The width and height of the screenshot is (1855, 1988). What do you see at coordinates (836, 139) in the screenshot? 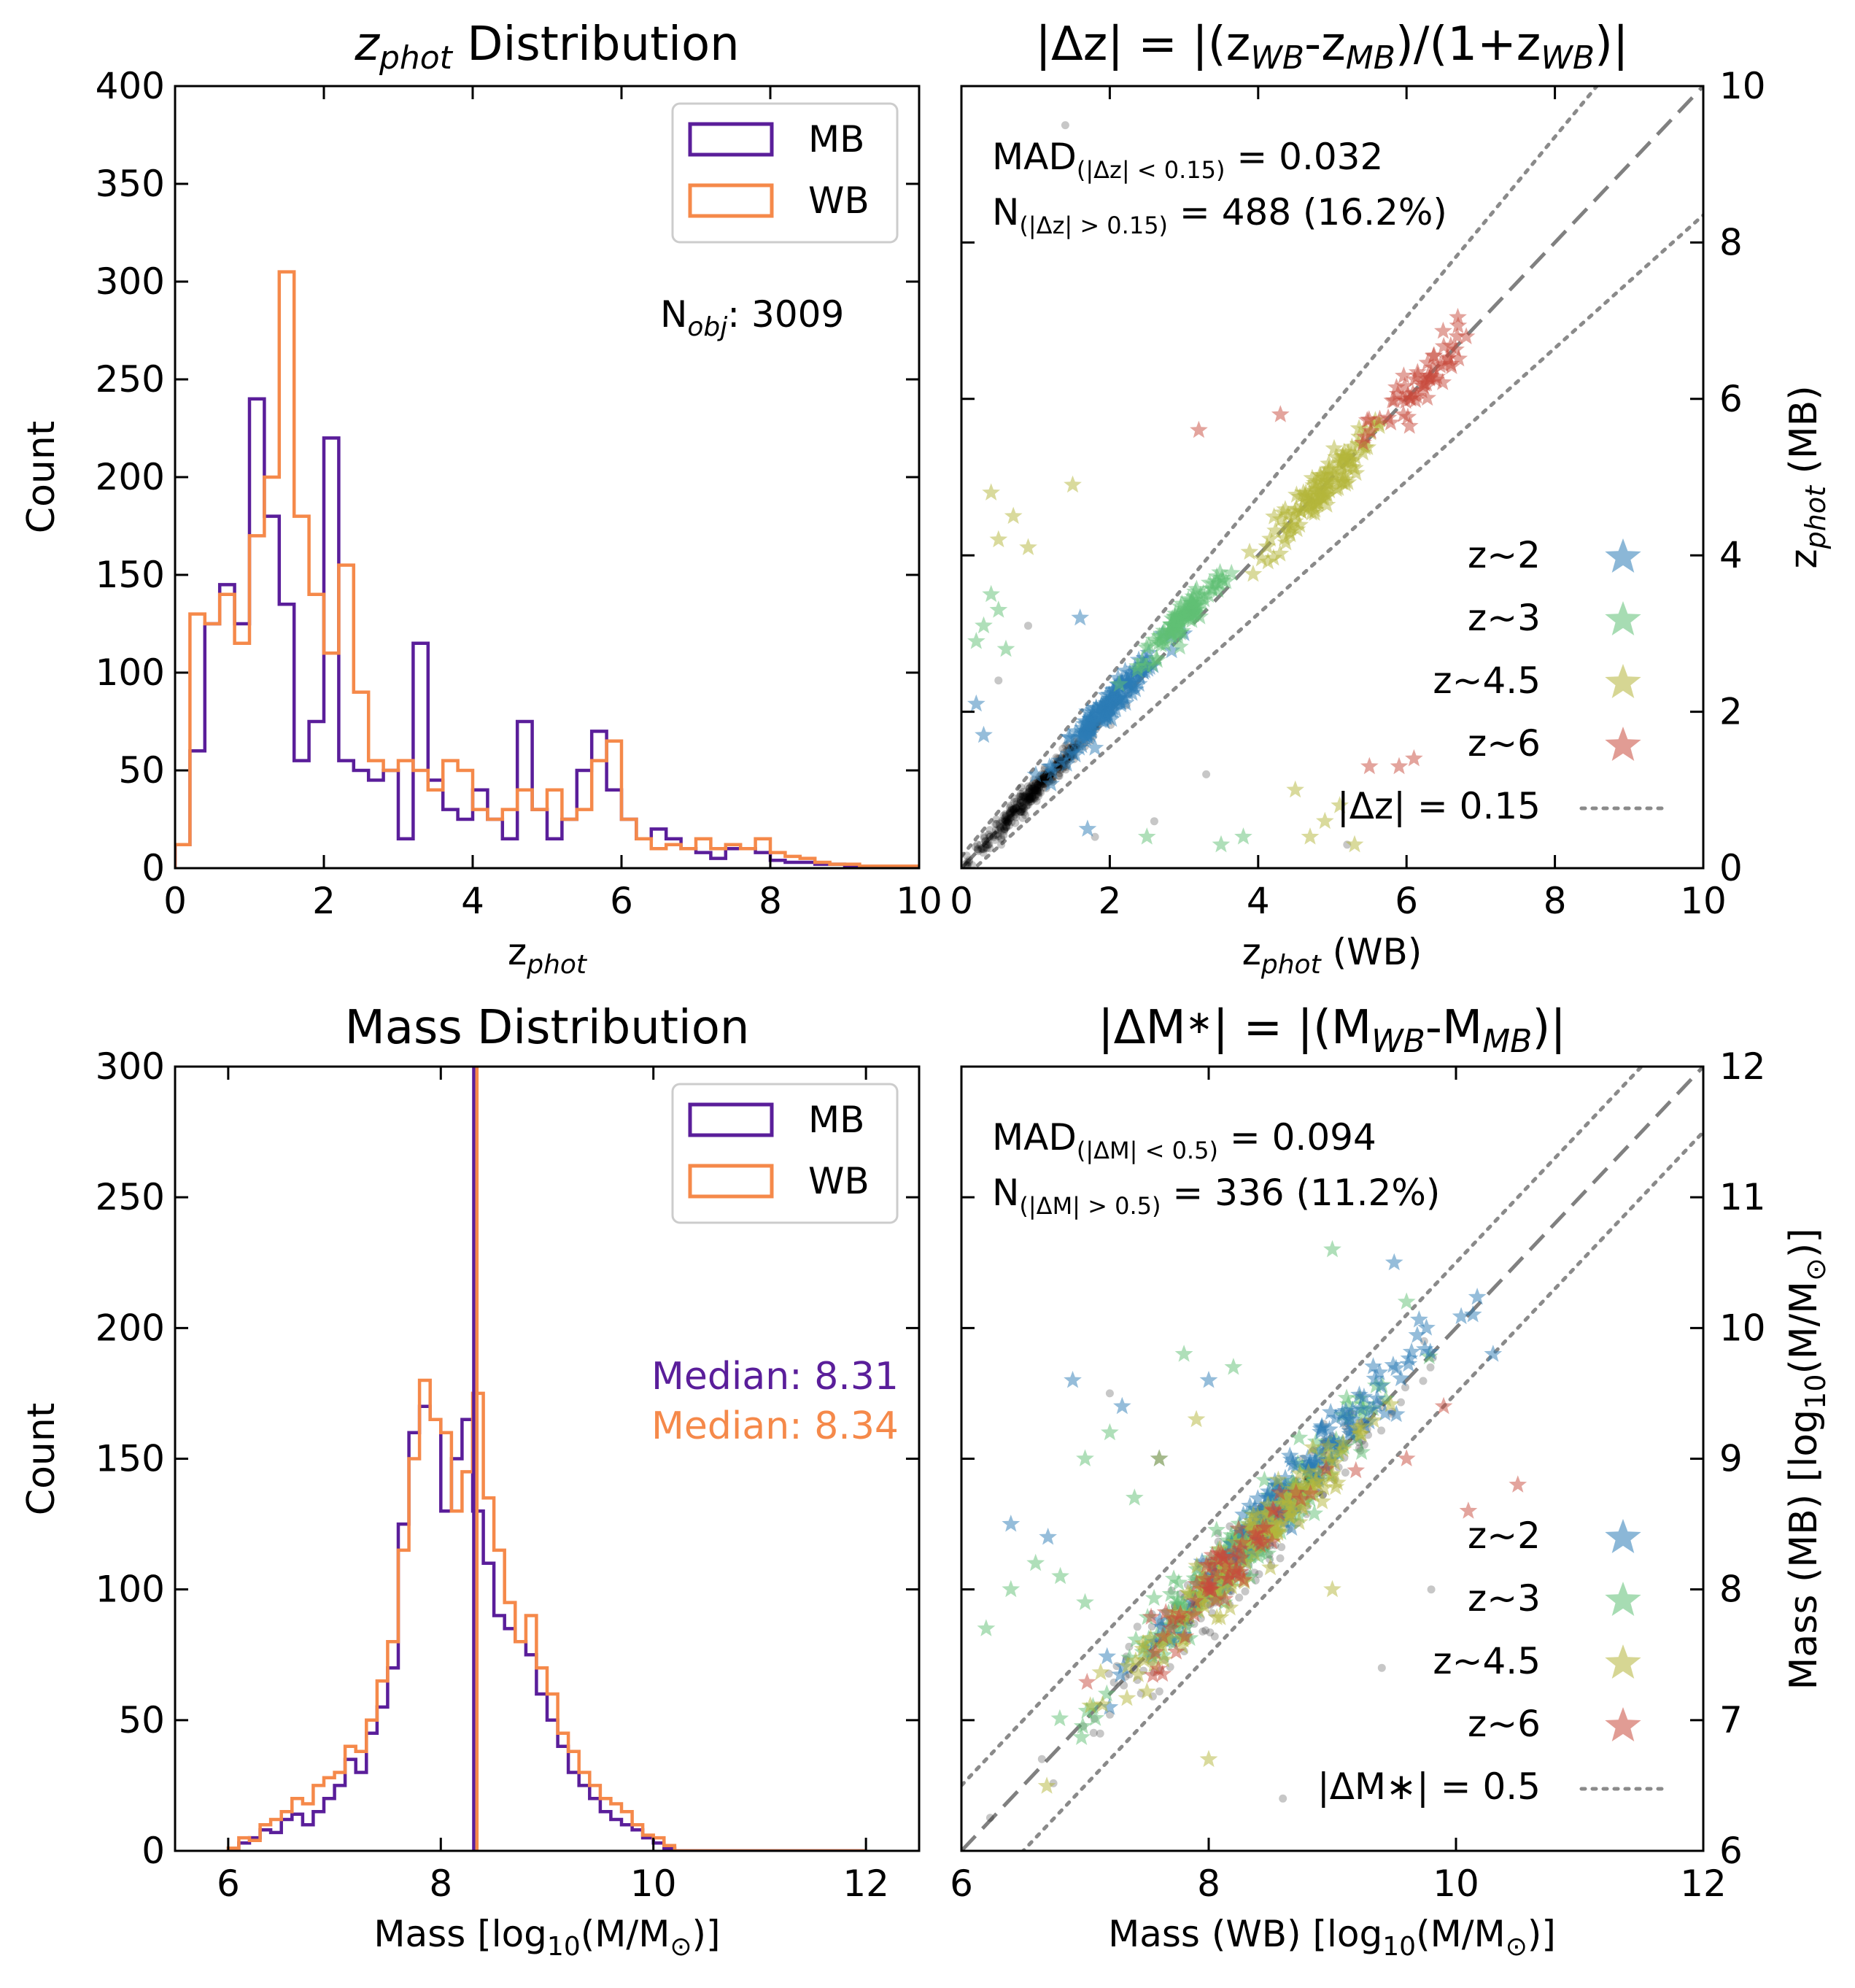
I see `legend-label-mb: MB` at bounding box center [836, 139].